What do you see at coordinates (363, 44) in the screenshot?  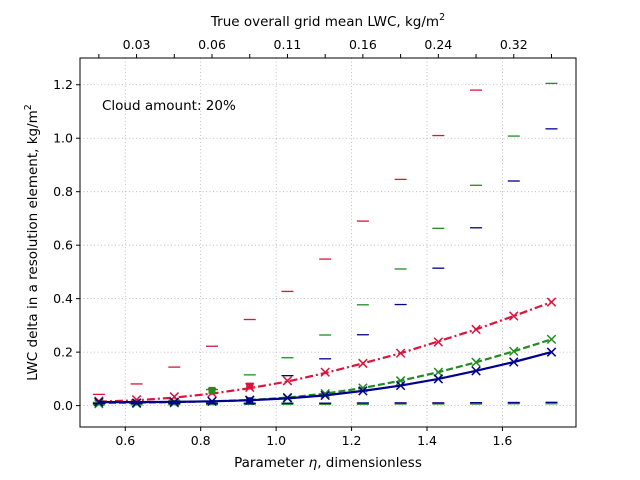 I see `top-x-tick-label: 0.16` at bounding box center [363, 44].